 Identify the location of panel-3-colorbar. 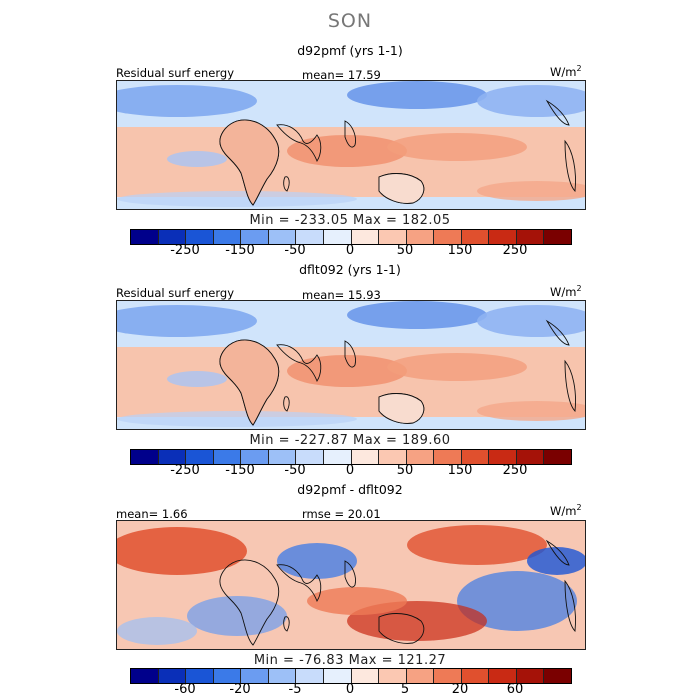
(351, 676).